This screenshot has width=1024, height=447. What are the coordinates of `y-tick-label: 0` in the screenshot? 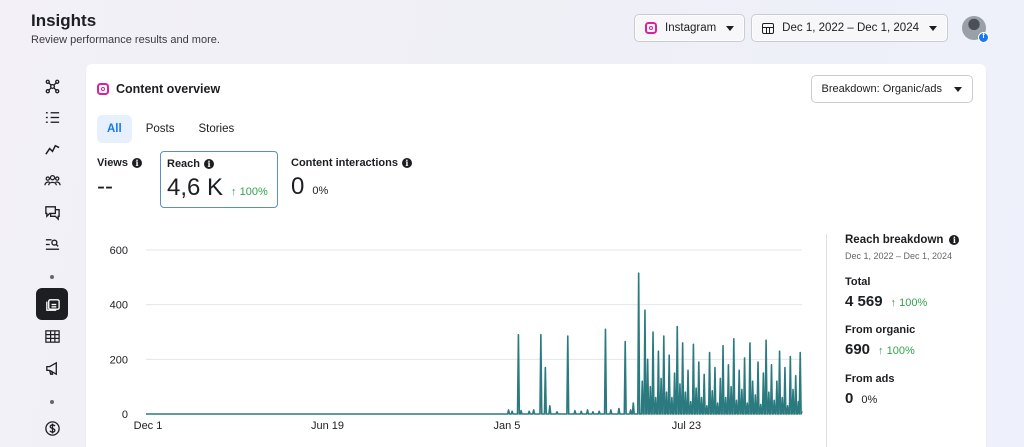 It's located at (125, 415).